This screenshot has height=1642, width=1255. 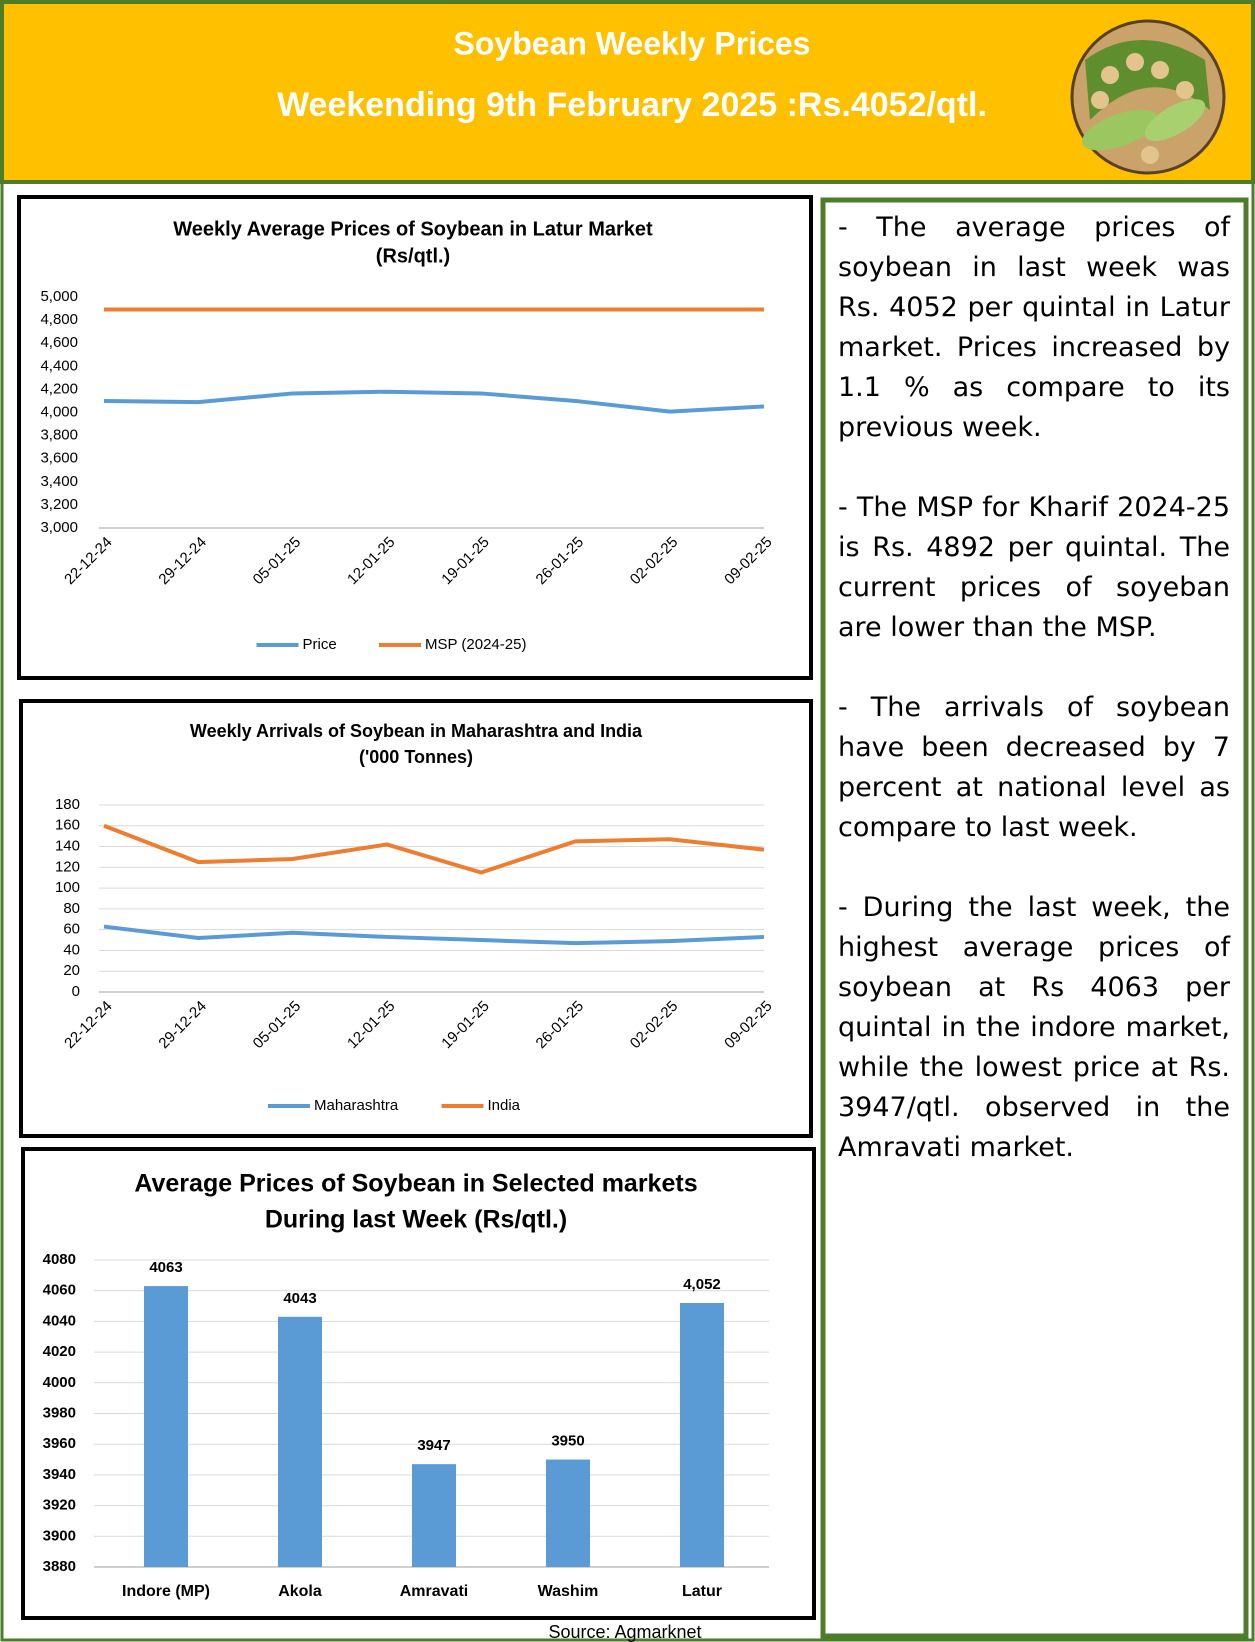 What do you see at coordinates (59, 1259) in the screenshot?
I see `y-tick-label: 4080` at bounding box center [59, 1259].